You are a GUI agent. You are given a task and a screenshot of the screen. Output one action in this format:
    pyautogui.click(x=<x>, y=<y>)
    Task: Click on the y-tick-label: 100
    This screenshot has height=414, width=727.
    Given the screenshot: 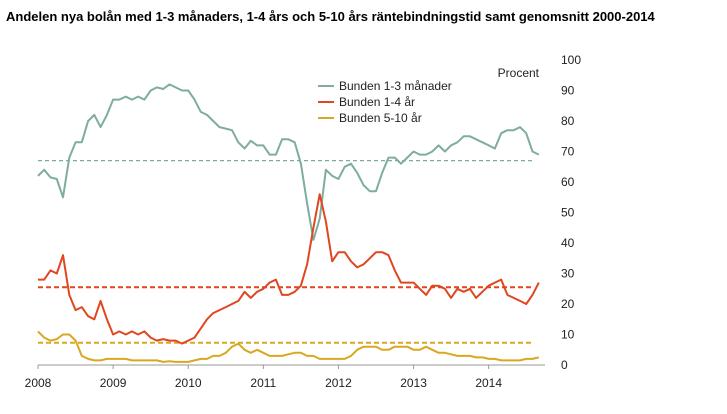 What is the action you would take?
    pyautogui.click(x=571, y=60)
    